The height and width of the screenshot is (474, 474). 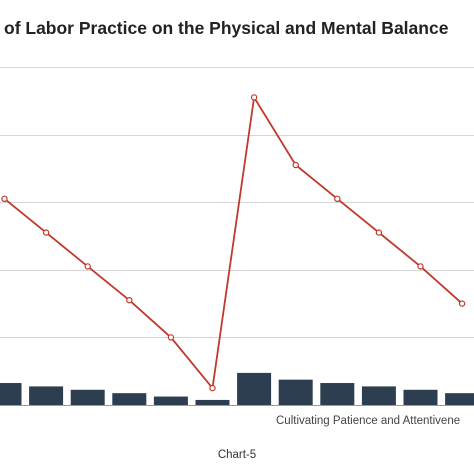 I want to click on chart-caption: Chart-5, so click(x=237, y=455).